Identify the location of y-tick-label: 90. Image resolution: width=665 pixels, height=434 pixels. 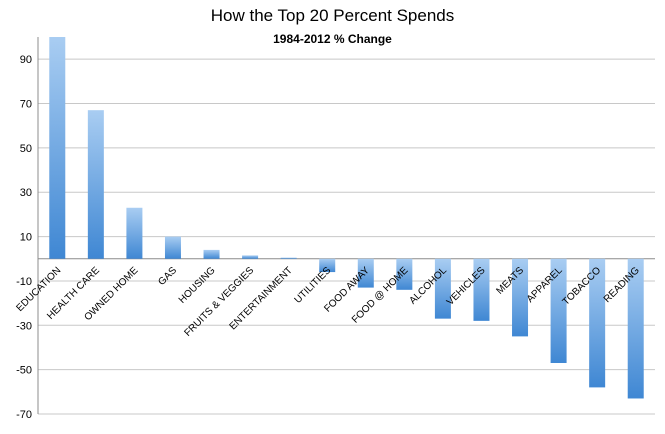
(26, 60).